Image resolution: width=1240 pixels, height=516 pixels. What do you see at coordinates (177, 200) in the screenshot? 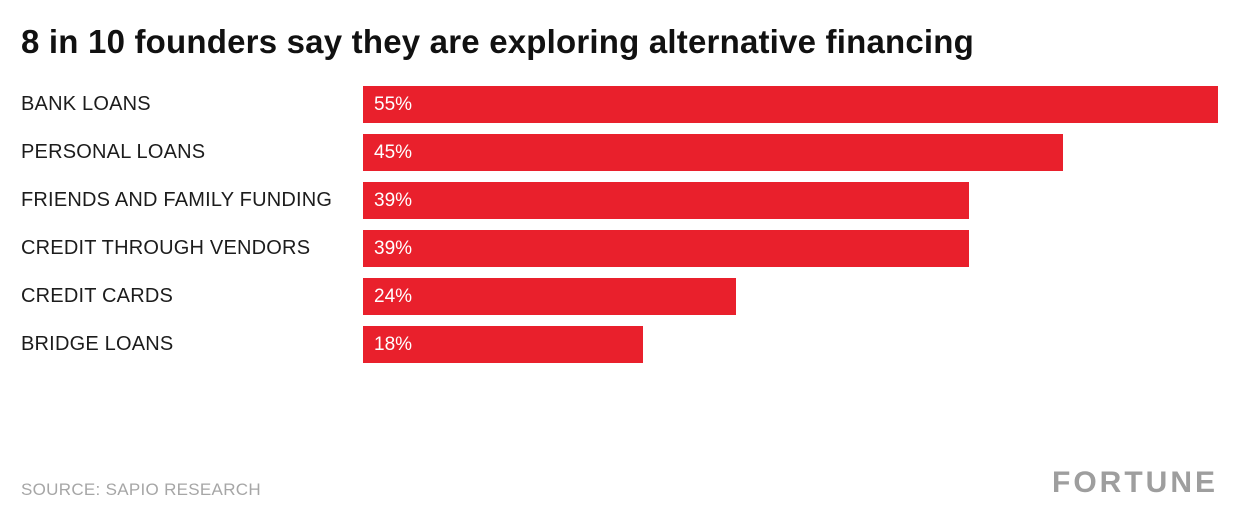
I see `category-label: FRIENDS AND FAMILY FUNDING` at bounding box center [177, 200].